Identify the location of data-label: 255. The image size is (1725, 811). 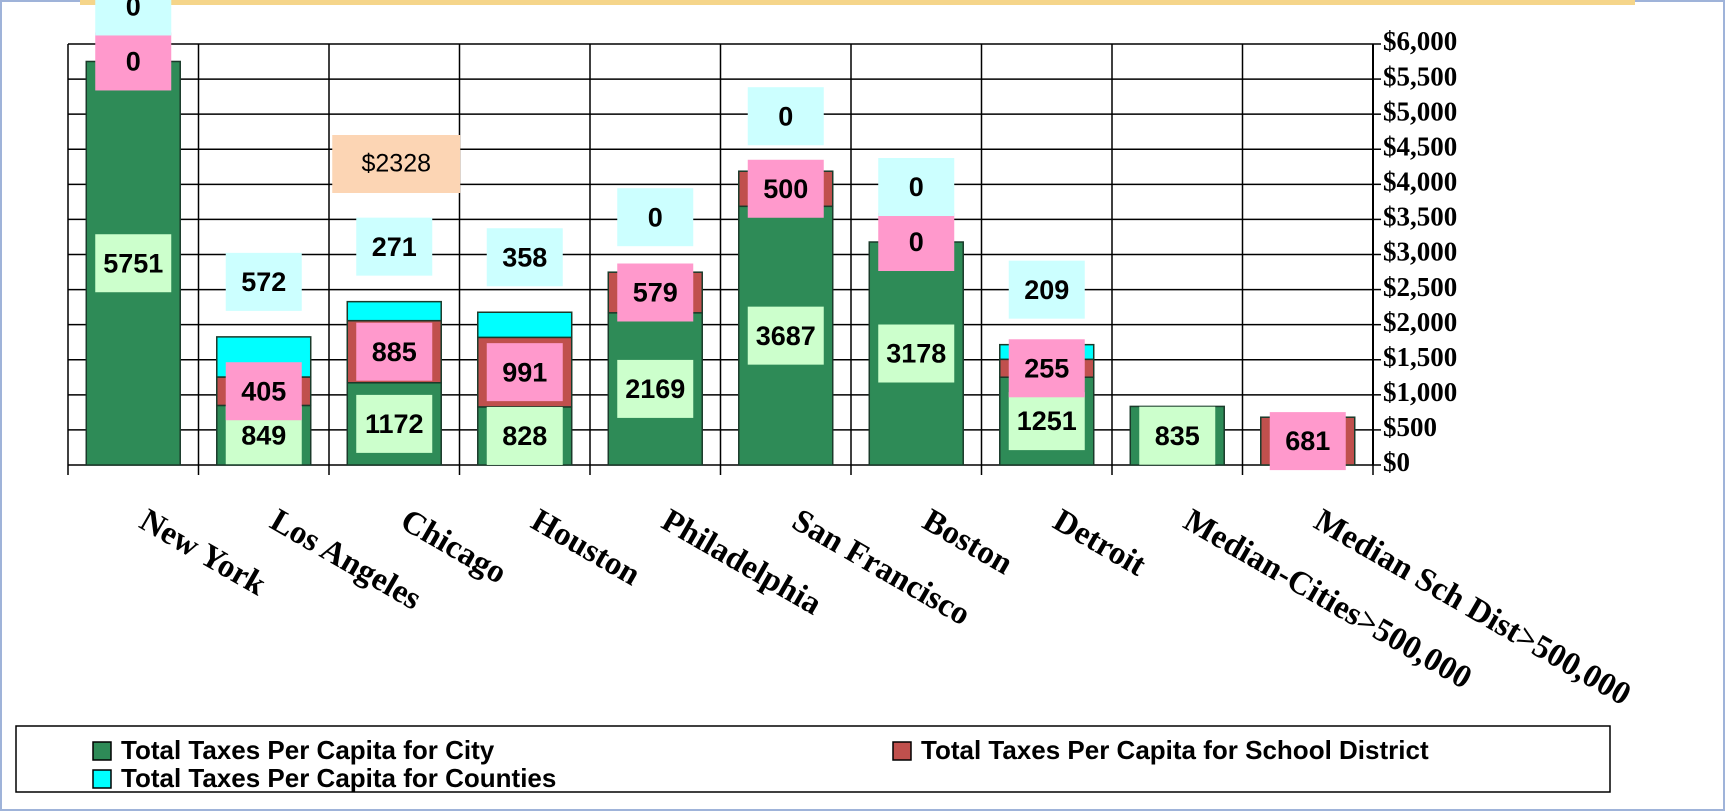
(1046, 368).